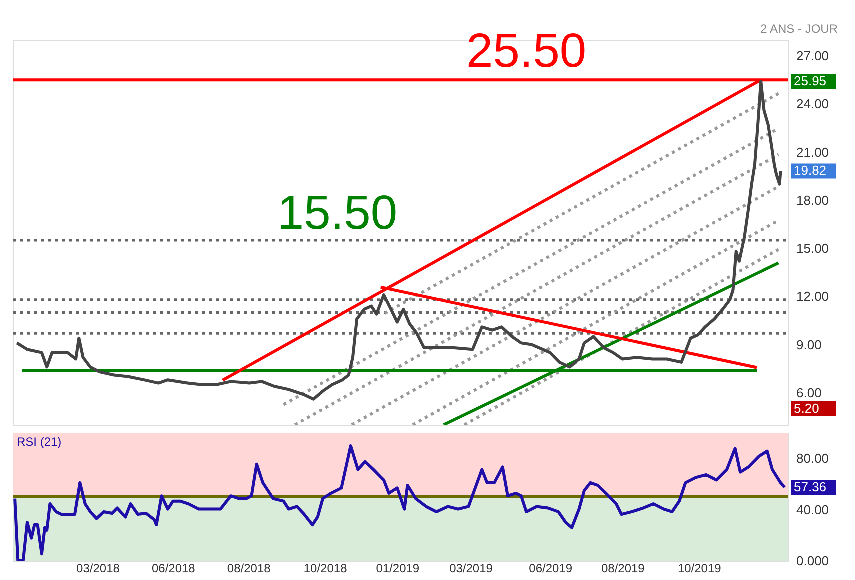 The image size is (855, 580). What do you see at coordinates (807, 408) in the screenshot?
I see `text: 5.20` at bounding box center [807, 408].